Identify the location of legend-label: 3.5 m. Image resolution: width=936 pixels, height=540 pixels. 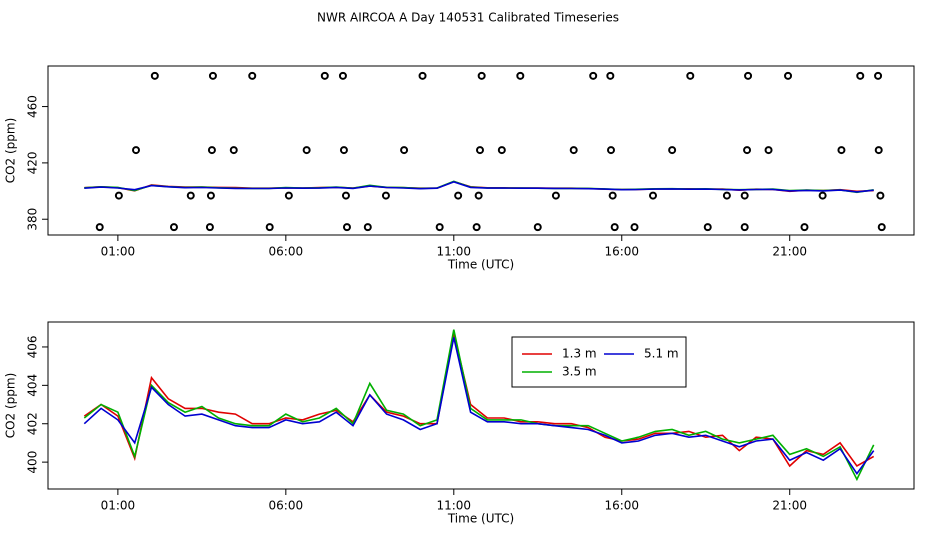
(579, 372).